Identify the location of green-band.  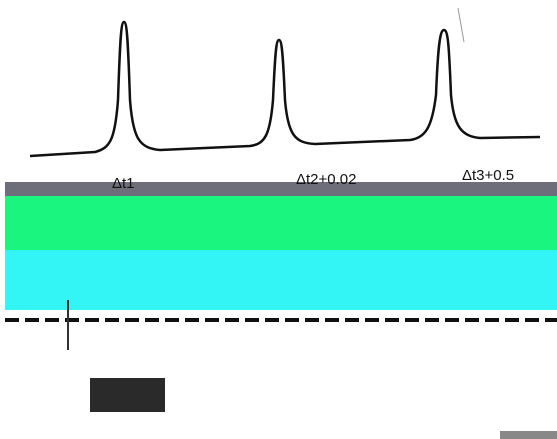
(281, 223).